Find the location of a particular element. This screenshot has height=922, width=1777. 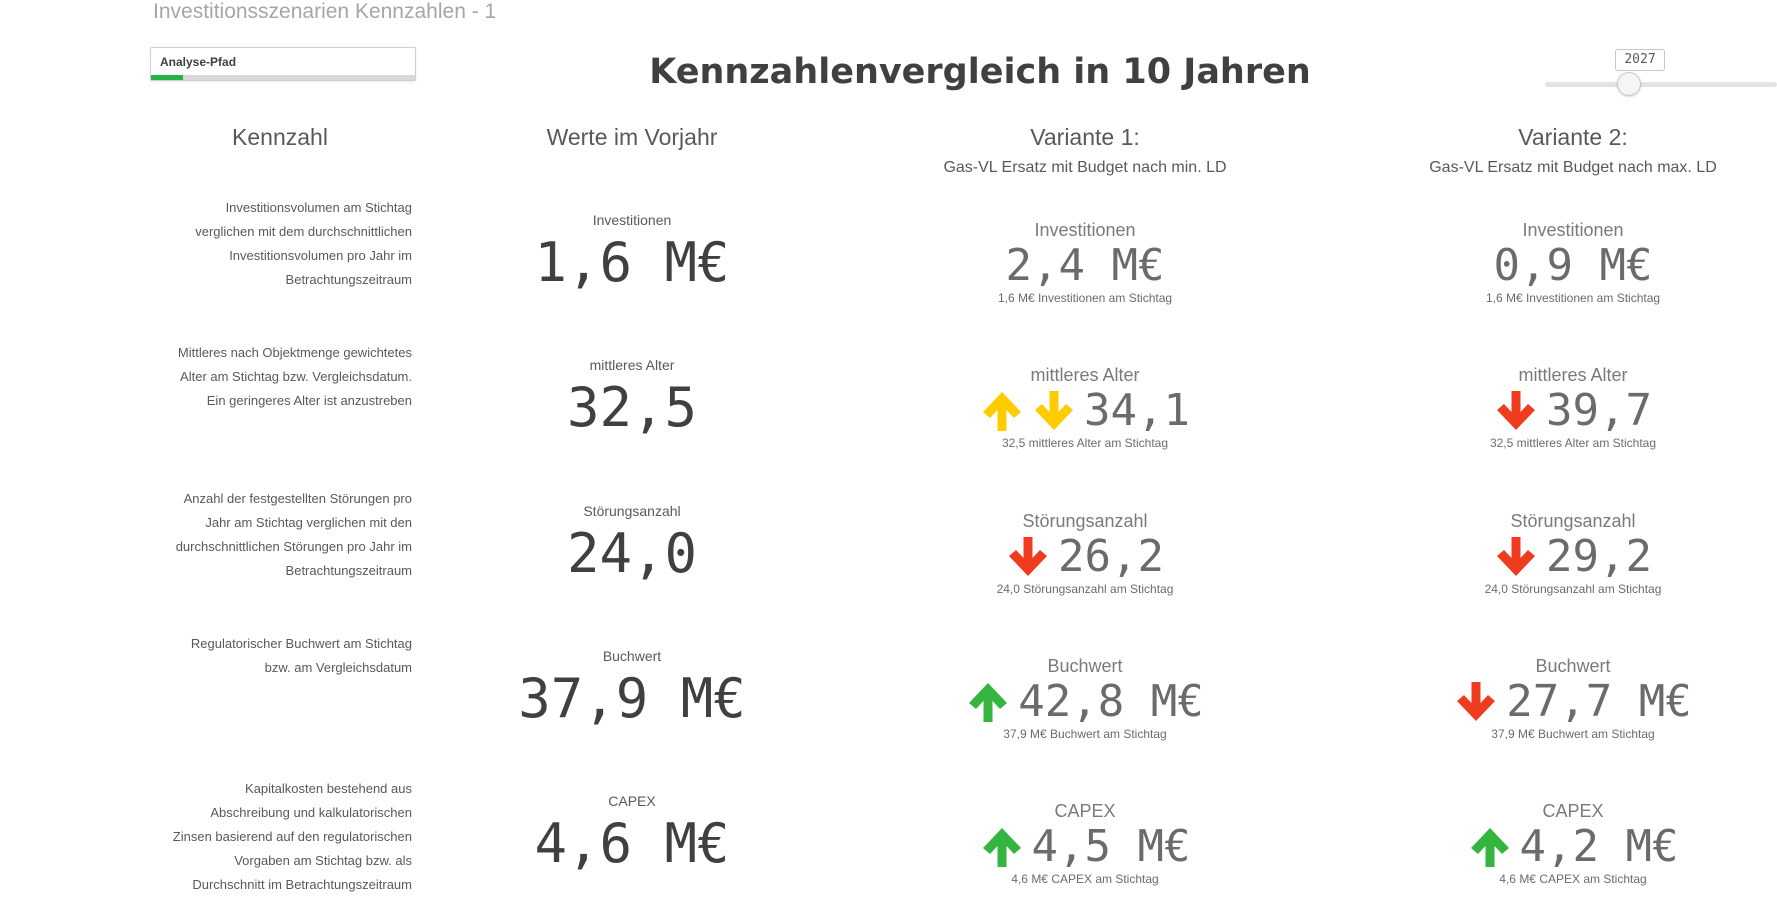

header-v2-subtitle: Gas-VL Ersatz mit Budget nach max. LD is located at coordinates (1573, 167).